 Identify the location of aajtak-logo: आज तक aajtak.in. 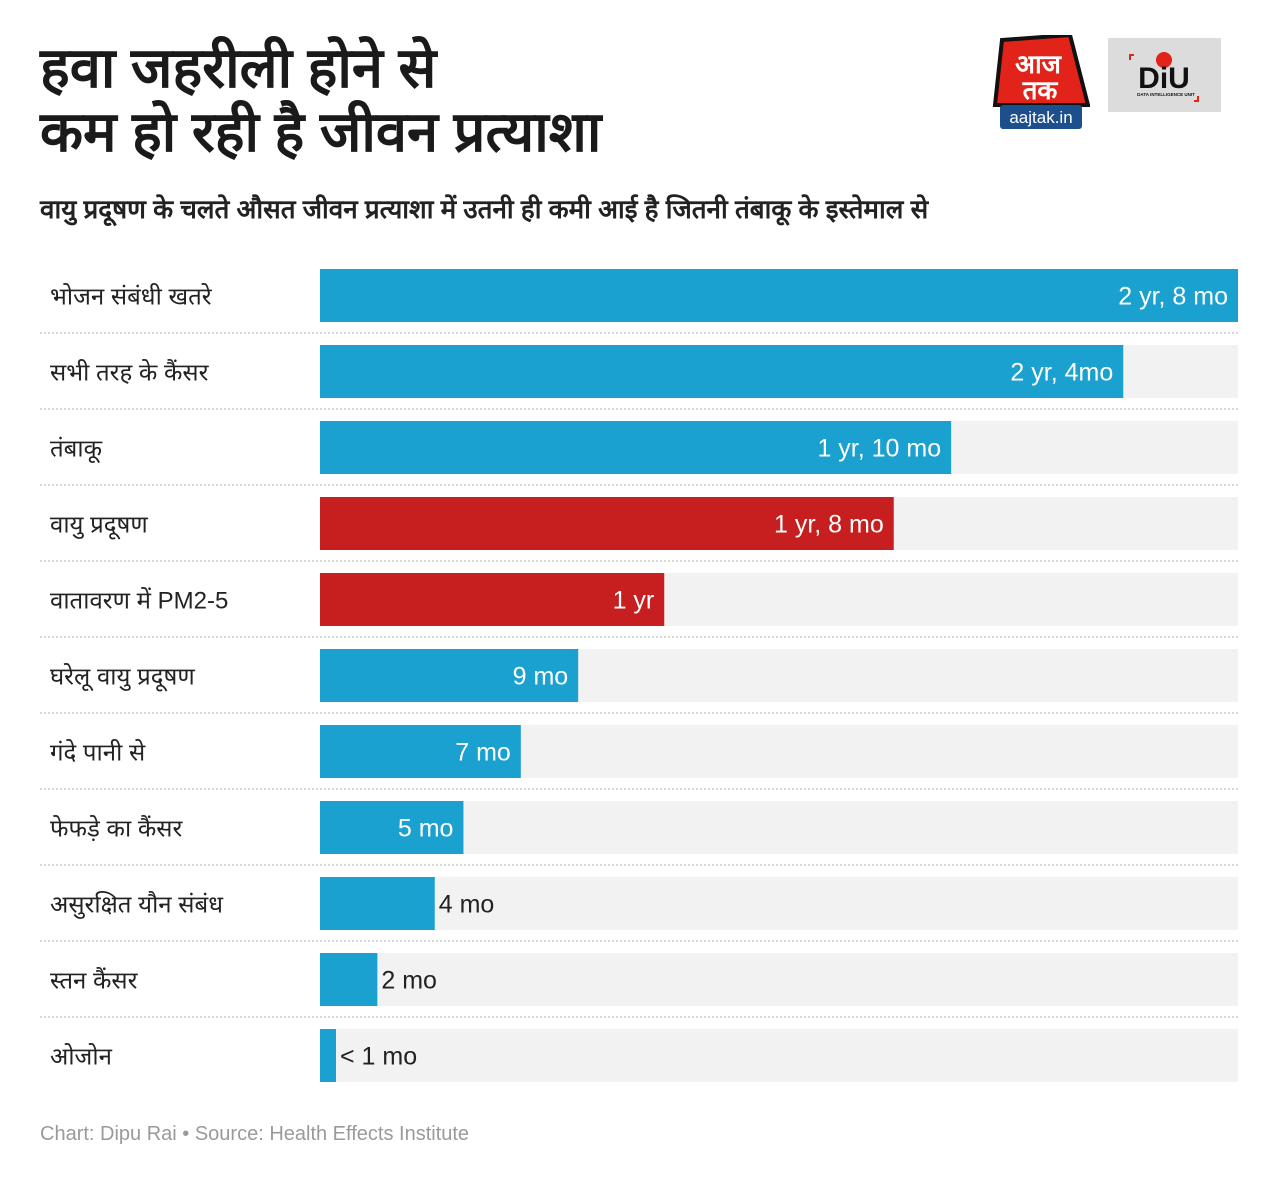
(1041, 82).